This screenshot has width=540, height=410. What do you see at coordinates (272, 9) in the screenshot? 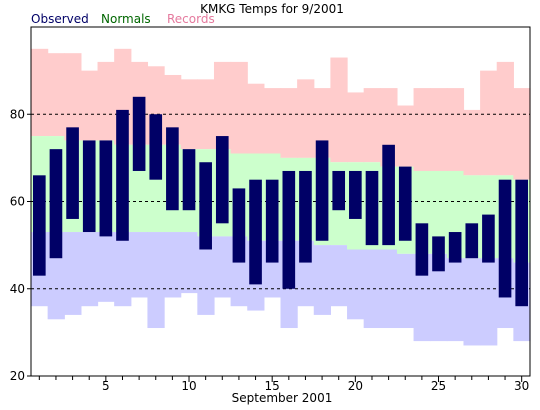
I see `chart-title: KMKG Temps for 9/2001` at bounding box center [272, 9].